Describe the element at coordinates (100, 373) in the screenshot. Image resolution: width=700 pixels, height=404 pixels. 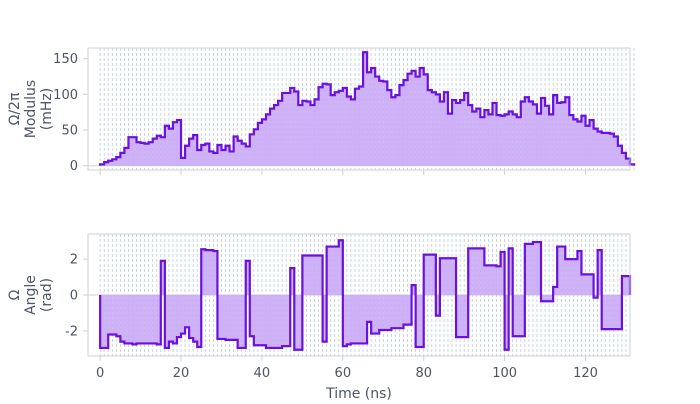
I see `x-tick-label: 0` at that location.